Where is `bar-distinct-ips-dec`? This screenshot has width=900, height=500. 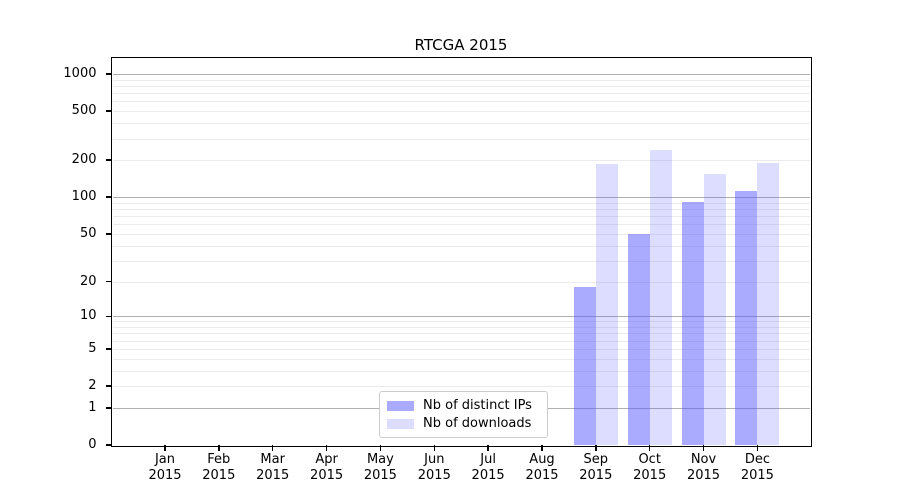
bar-distinct-ips-dec is located at coordinates (746, 318).